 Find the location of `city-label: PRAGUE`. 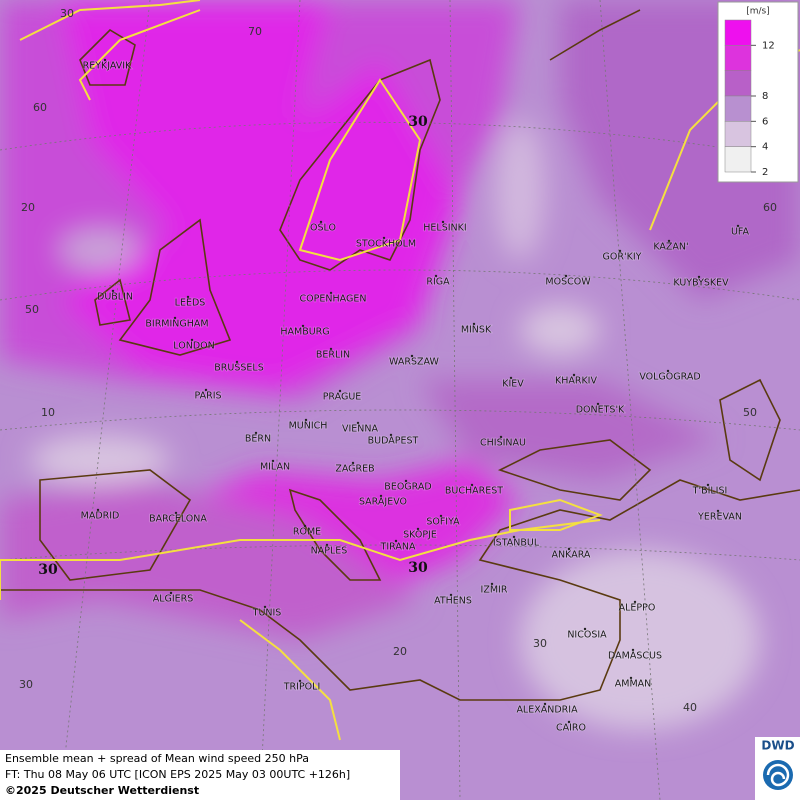

city-label: PRAGUE is located at coordinates (342, 397).